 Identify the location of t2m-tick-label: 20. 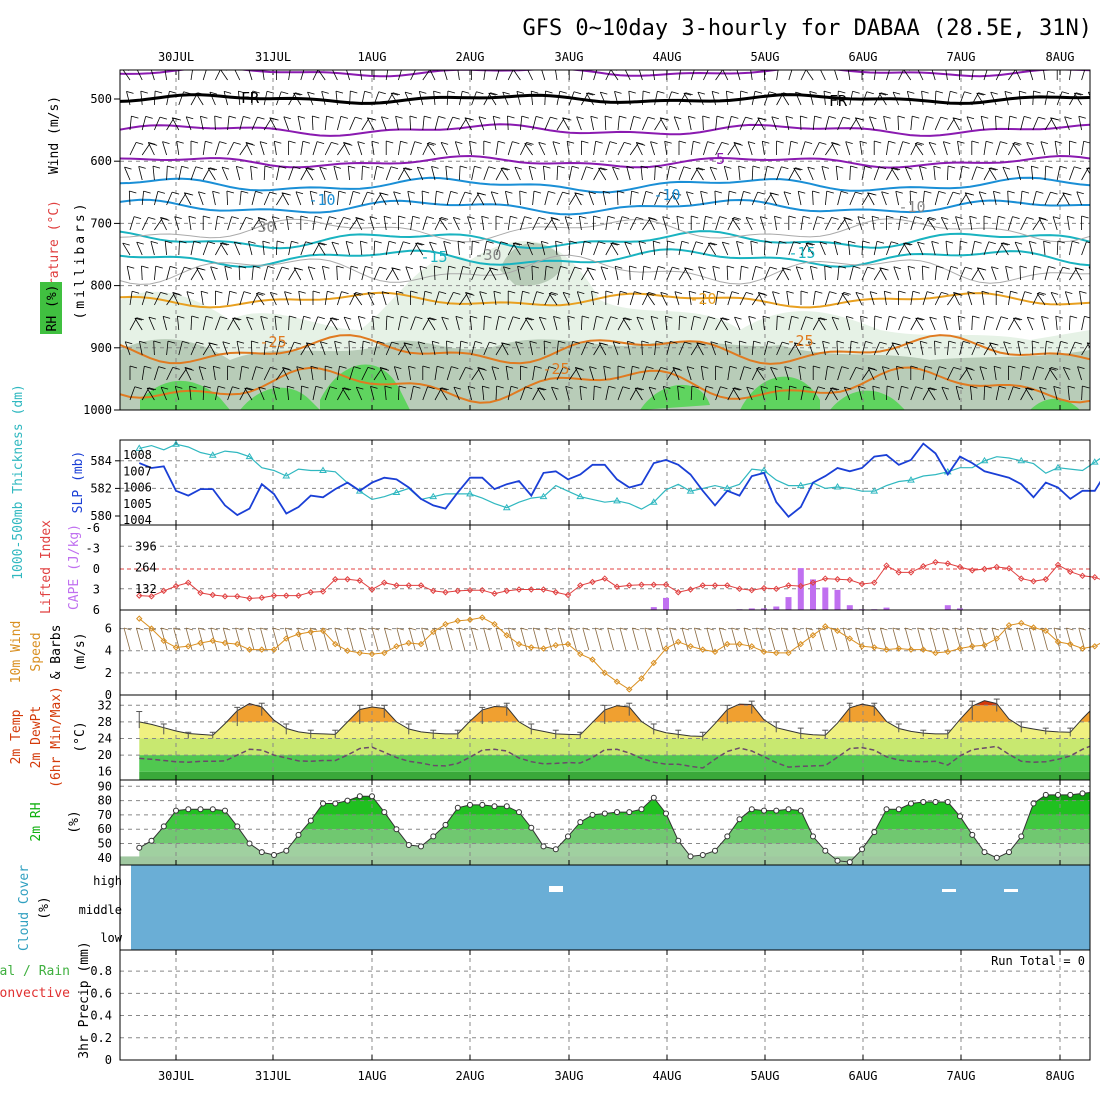
(105, 755).